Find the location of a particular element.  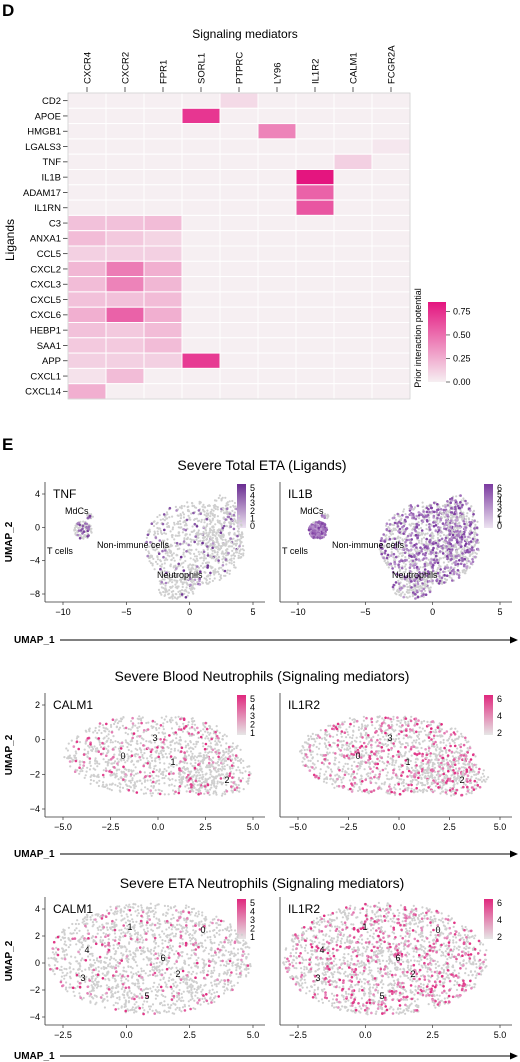

colorbar-tick-label: 4 is located at coordinates (252, 496).